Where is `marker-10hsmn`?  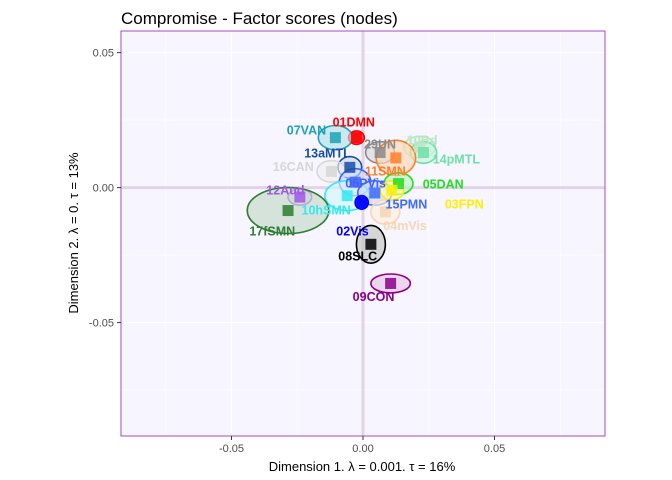
marker-10hsmn is located at coordinates (347, 196).